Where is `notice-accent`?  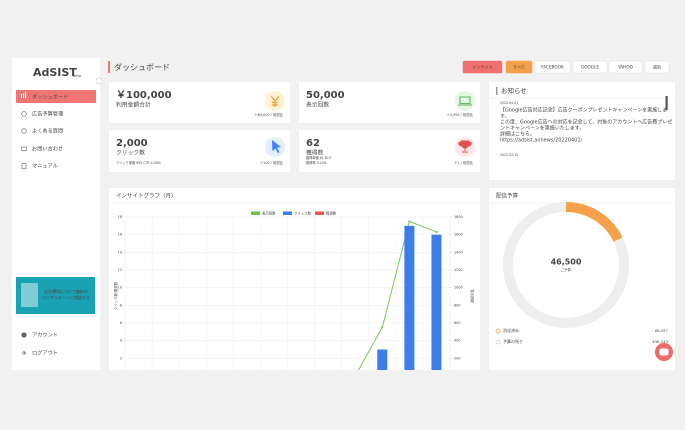
notice-accent is located at coordinates (497, 91).